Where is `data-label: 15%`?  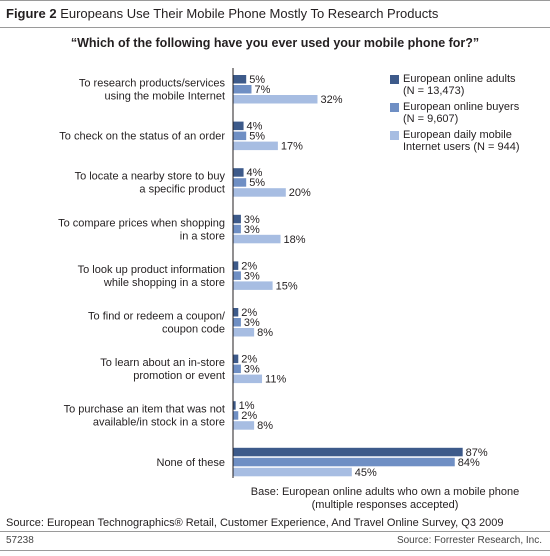
data-label: 15% is located at coordinates (287, 286).